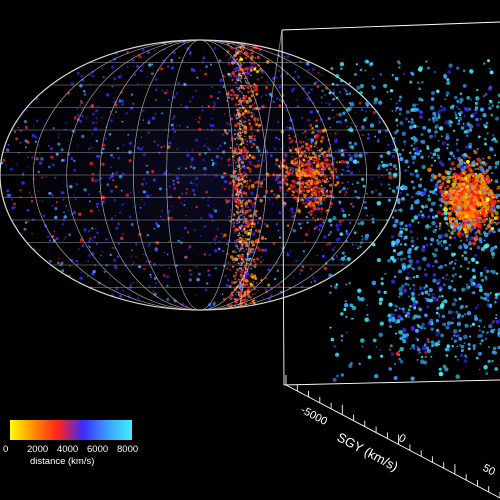 The width and height of the screenshot is (500, 500). I want to click on colorbar-label: distance (km/s), so click(62, 461).